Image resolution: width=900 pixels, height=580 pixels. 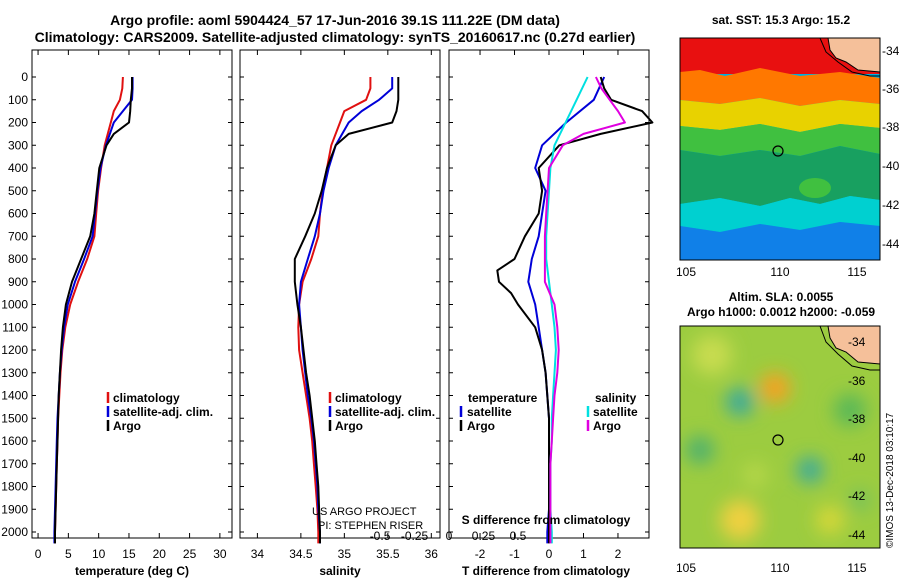 What do you see at coordinates (18, 100) in the screenshot?
I see `depth-tick-label: 100` at bounding box center [18, 100].